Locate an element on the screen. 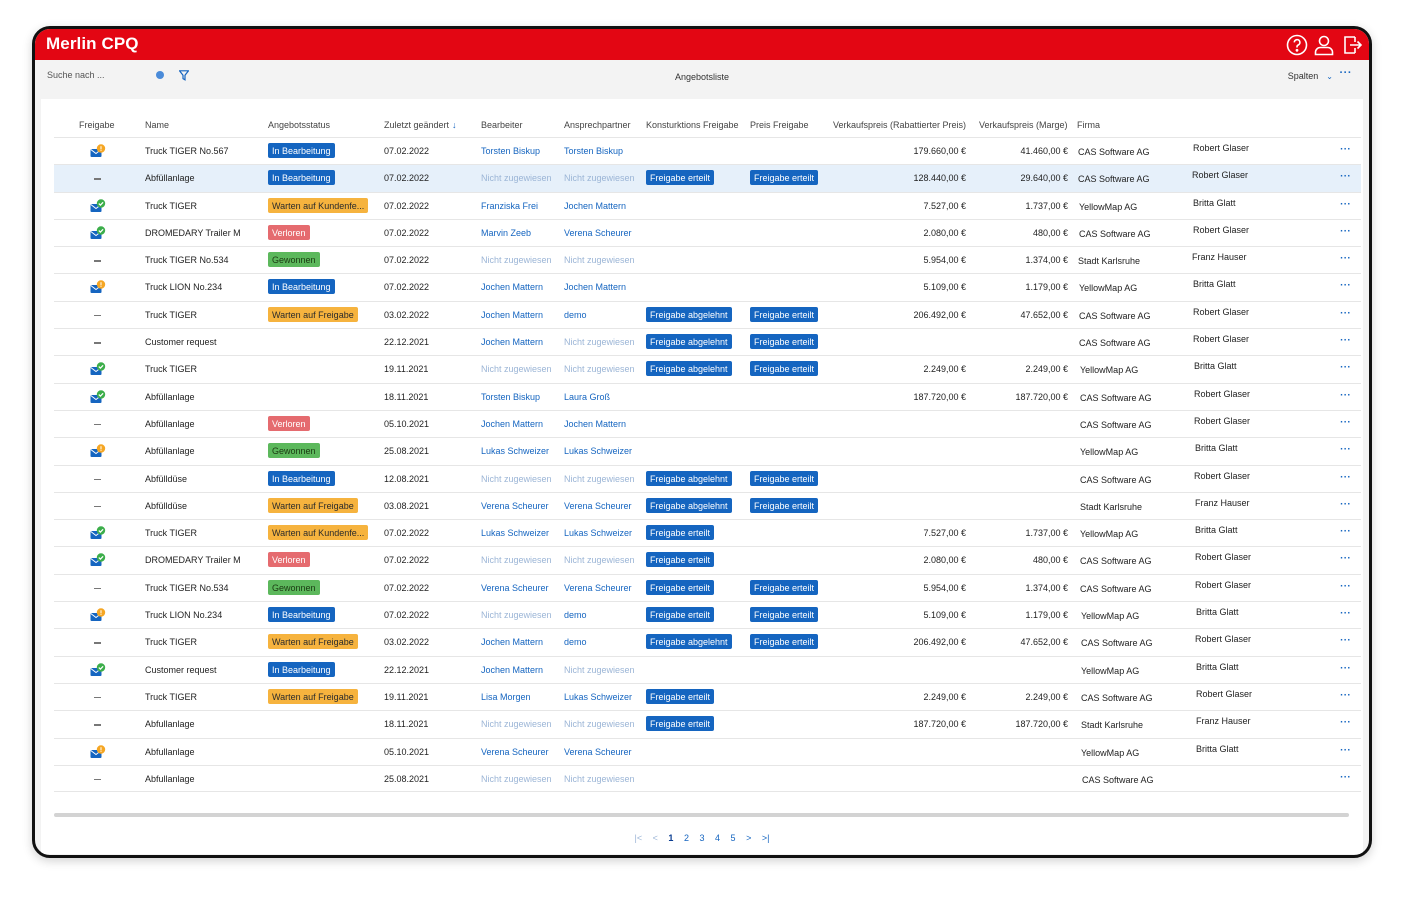 Image resolution: width=1409 pixels, height=899 pixels. contact-link: Laura Groß is located at coordinates (587, 396).